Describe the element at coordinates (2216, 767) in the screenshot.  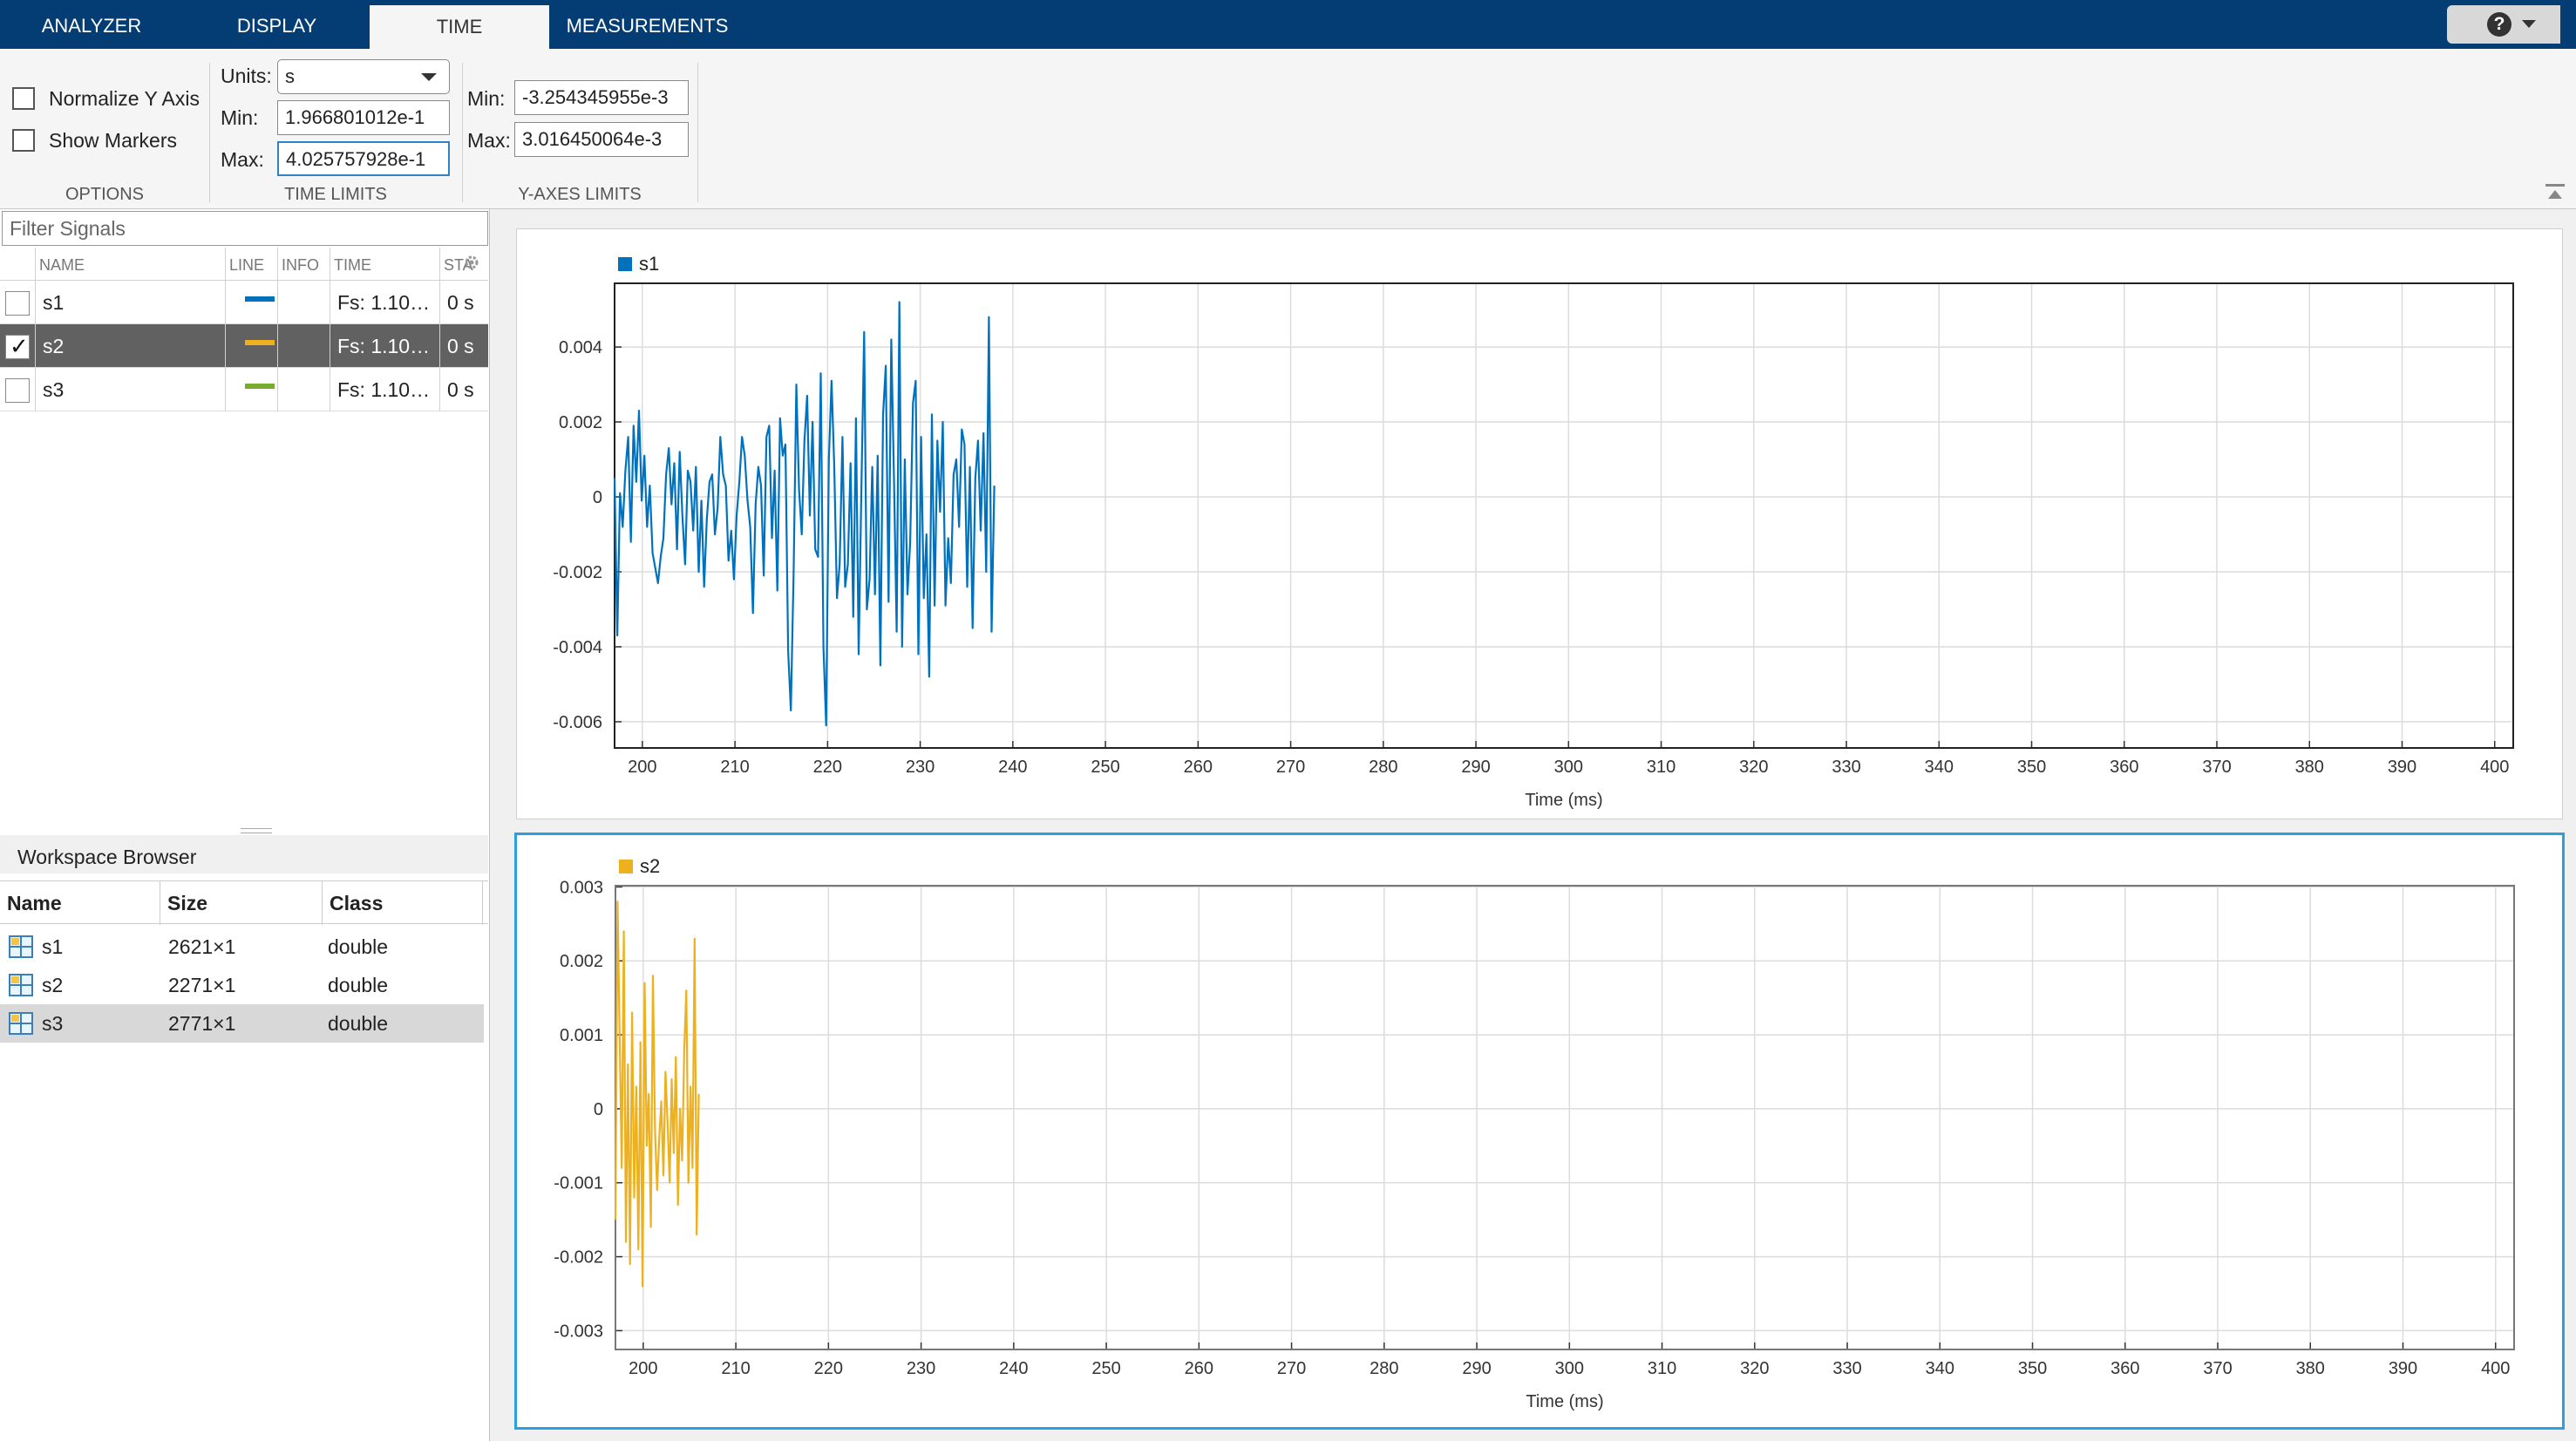
I see `x-tick-label: 370` at that location.